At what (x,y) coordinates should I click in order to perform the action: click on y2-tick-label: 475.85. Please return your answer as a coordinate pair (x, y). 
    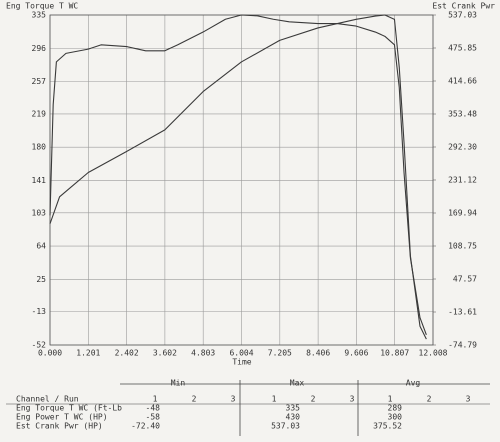
    Looking at the image, I should click on (462, 47).